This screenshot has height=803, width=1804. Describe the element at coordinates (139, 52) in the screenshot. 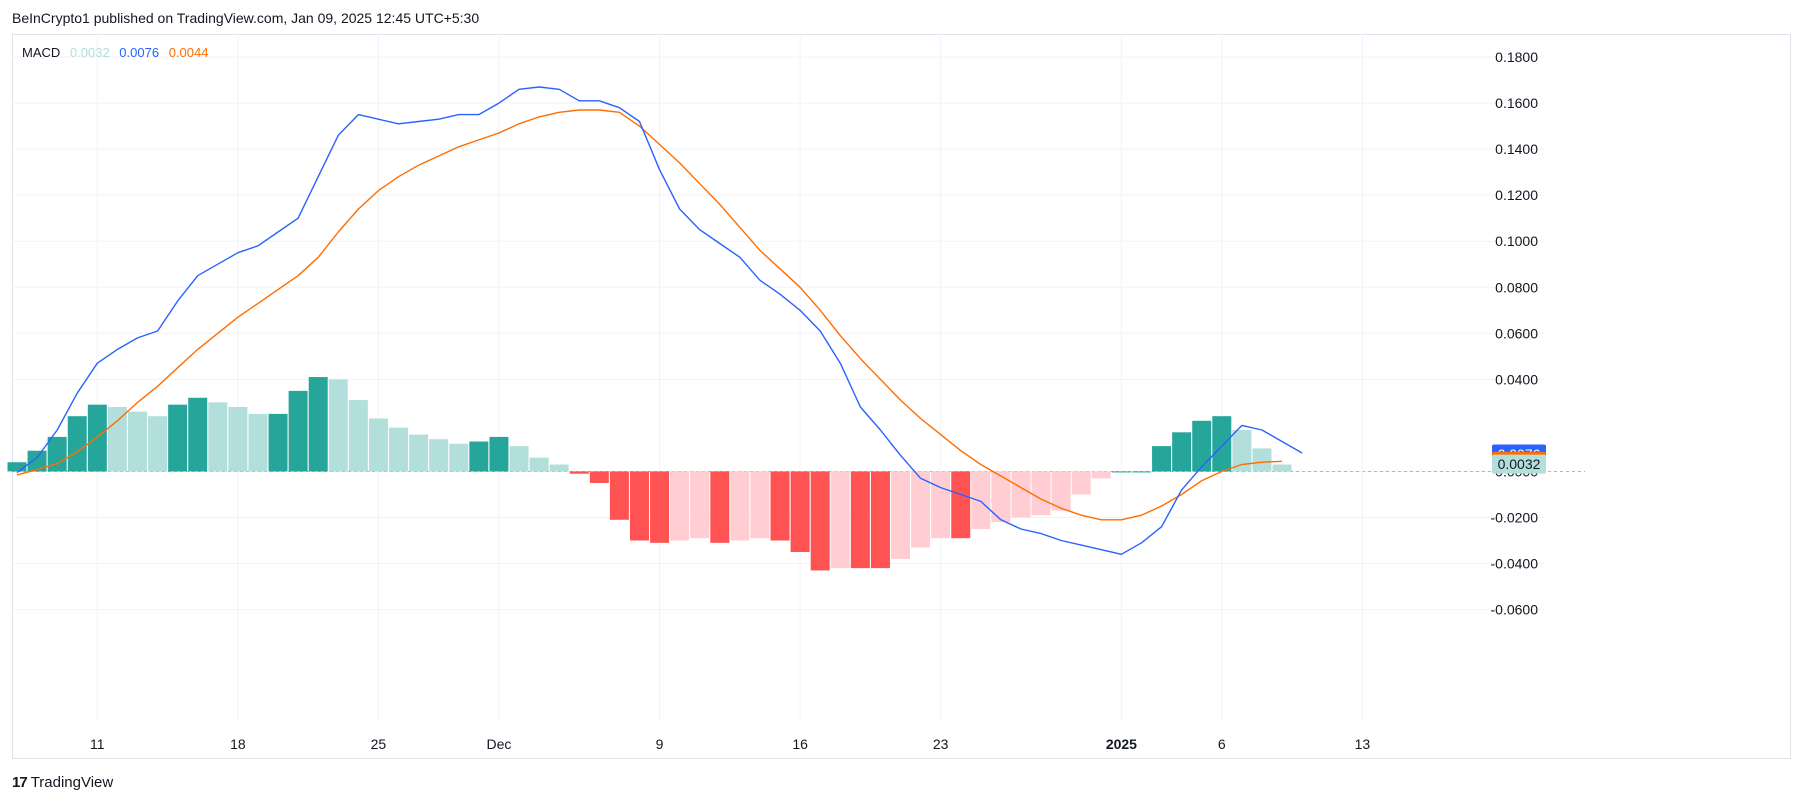

I see `legend-macd-value: 0.0076` at that location.